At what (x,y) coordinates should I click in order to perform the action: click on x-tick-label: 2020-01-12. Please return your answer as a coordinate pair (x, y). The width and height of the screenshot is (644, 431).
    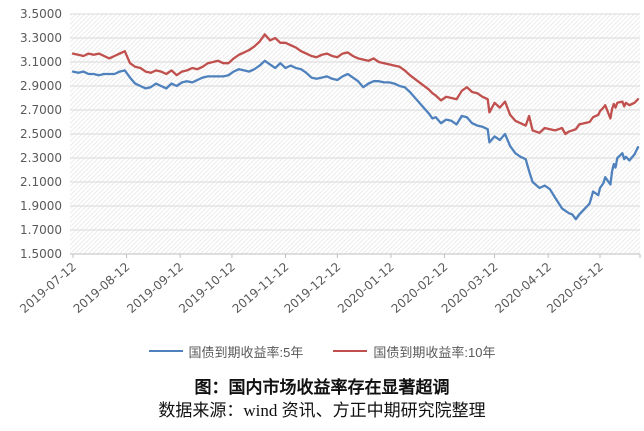
    Looking at the image, I should click on (366, 288).